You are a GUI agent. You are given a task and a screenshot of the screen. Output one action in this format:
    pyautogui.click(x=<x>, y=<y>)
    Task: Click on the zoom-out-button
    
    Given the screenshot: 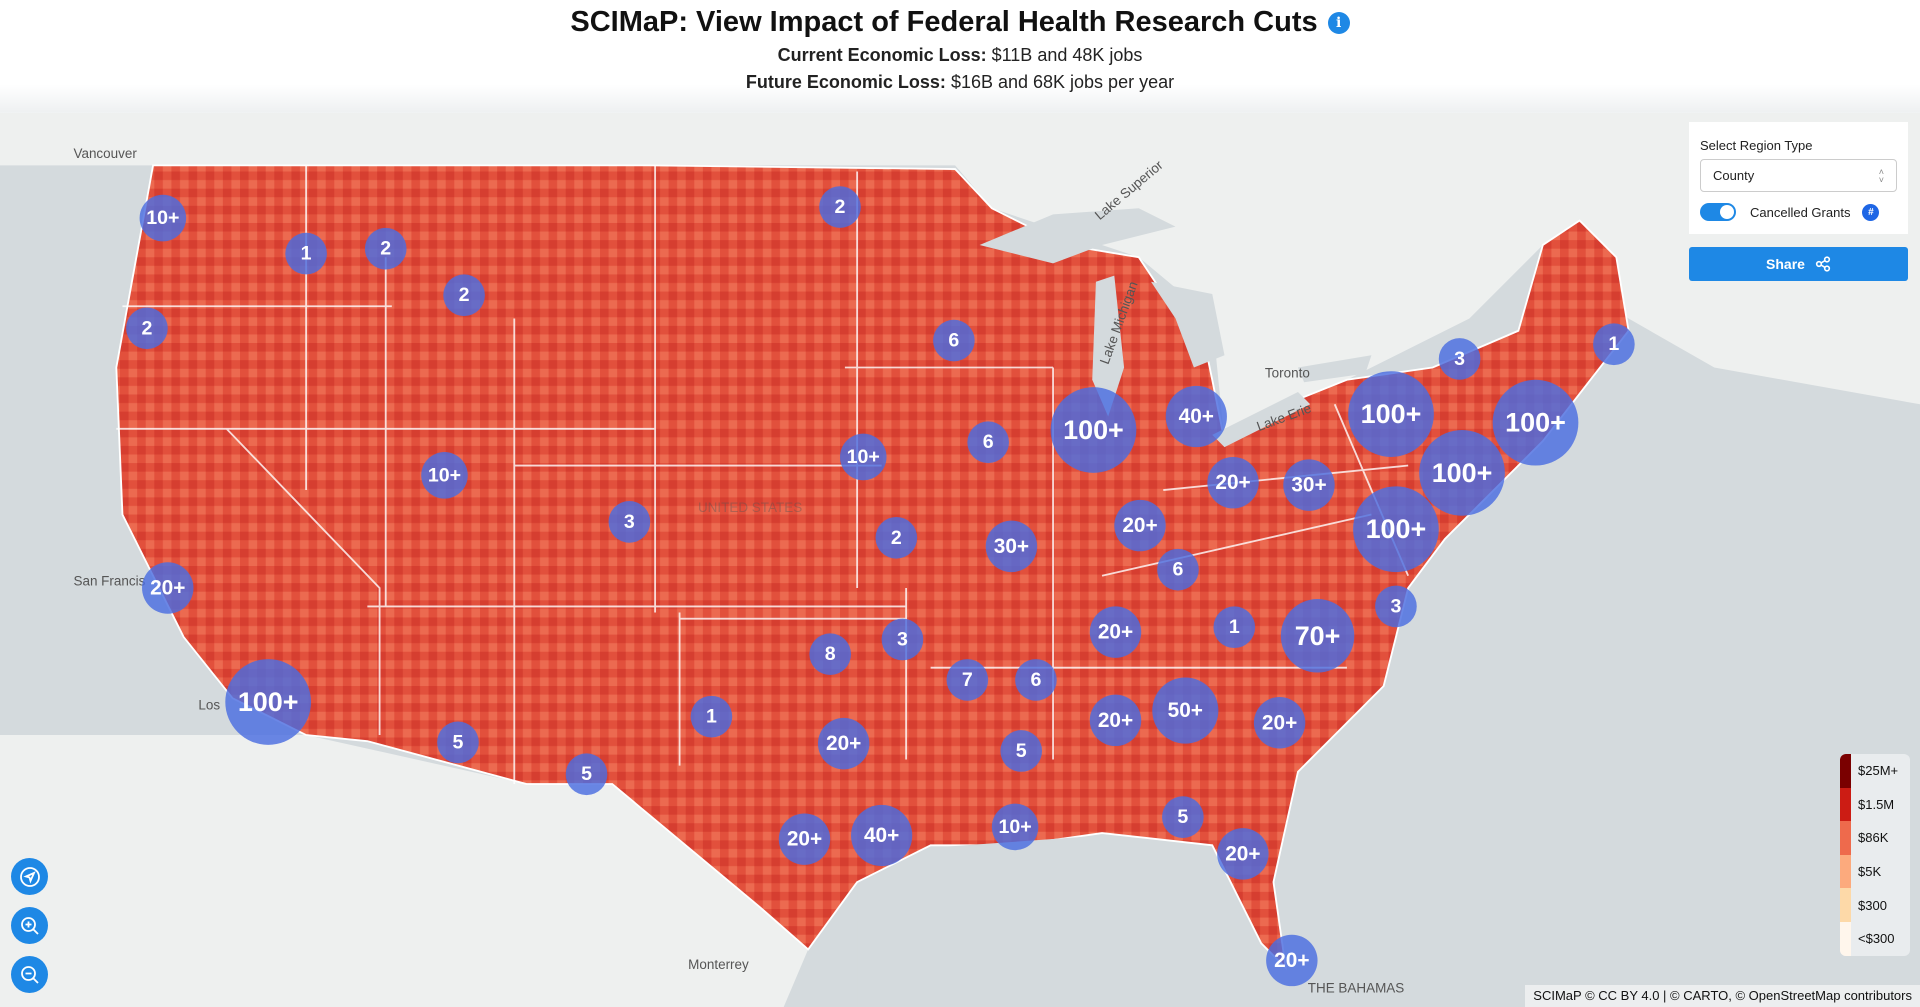 What is the action you would take?
    pyautogui.click(x=29, y=974)
    